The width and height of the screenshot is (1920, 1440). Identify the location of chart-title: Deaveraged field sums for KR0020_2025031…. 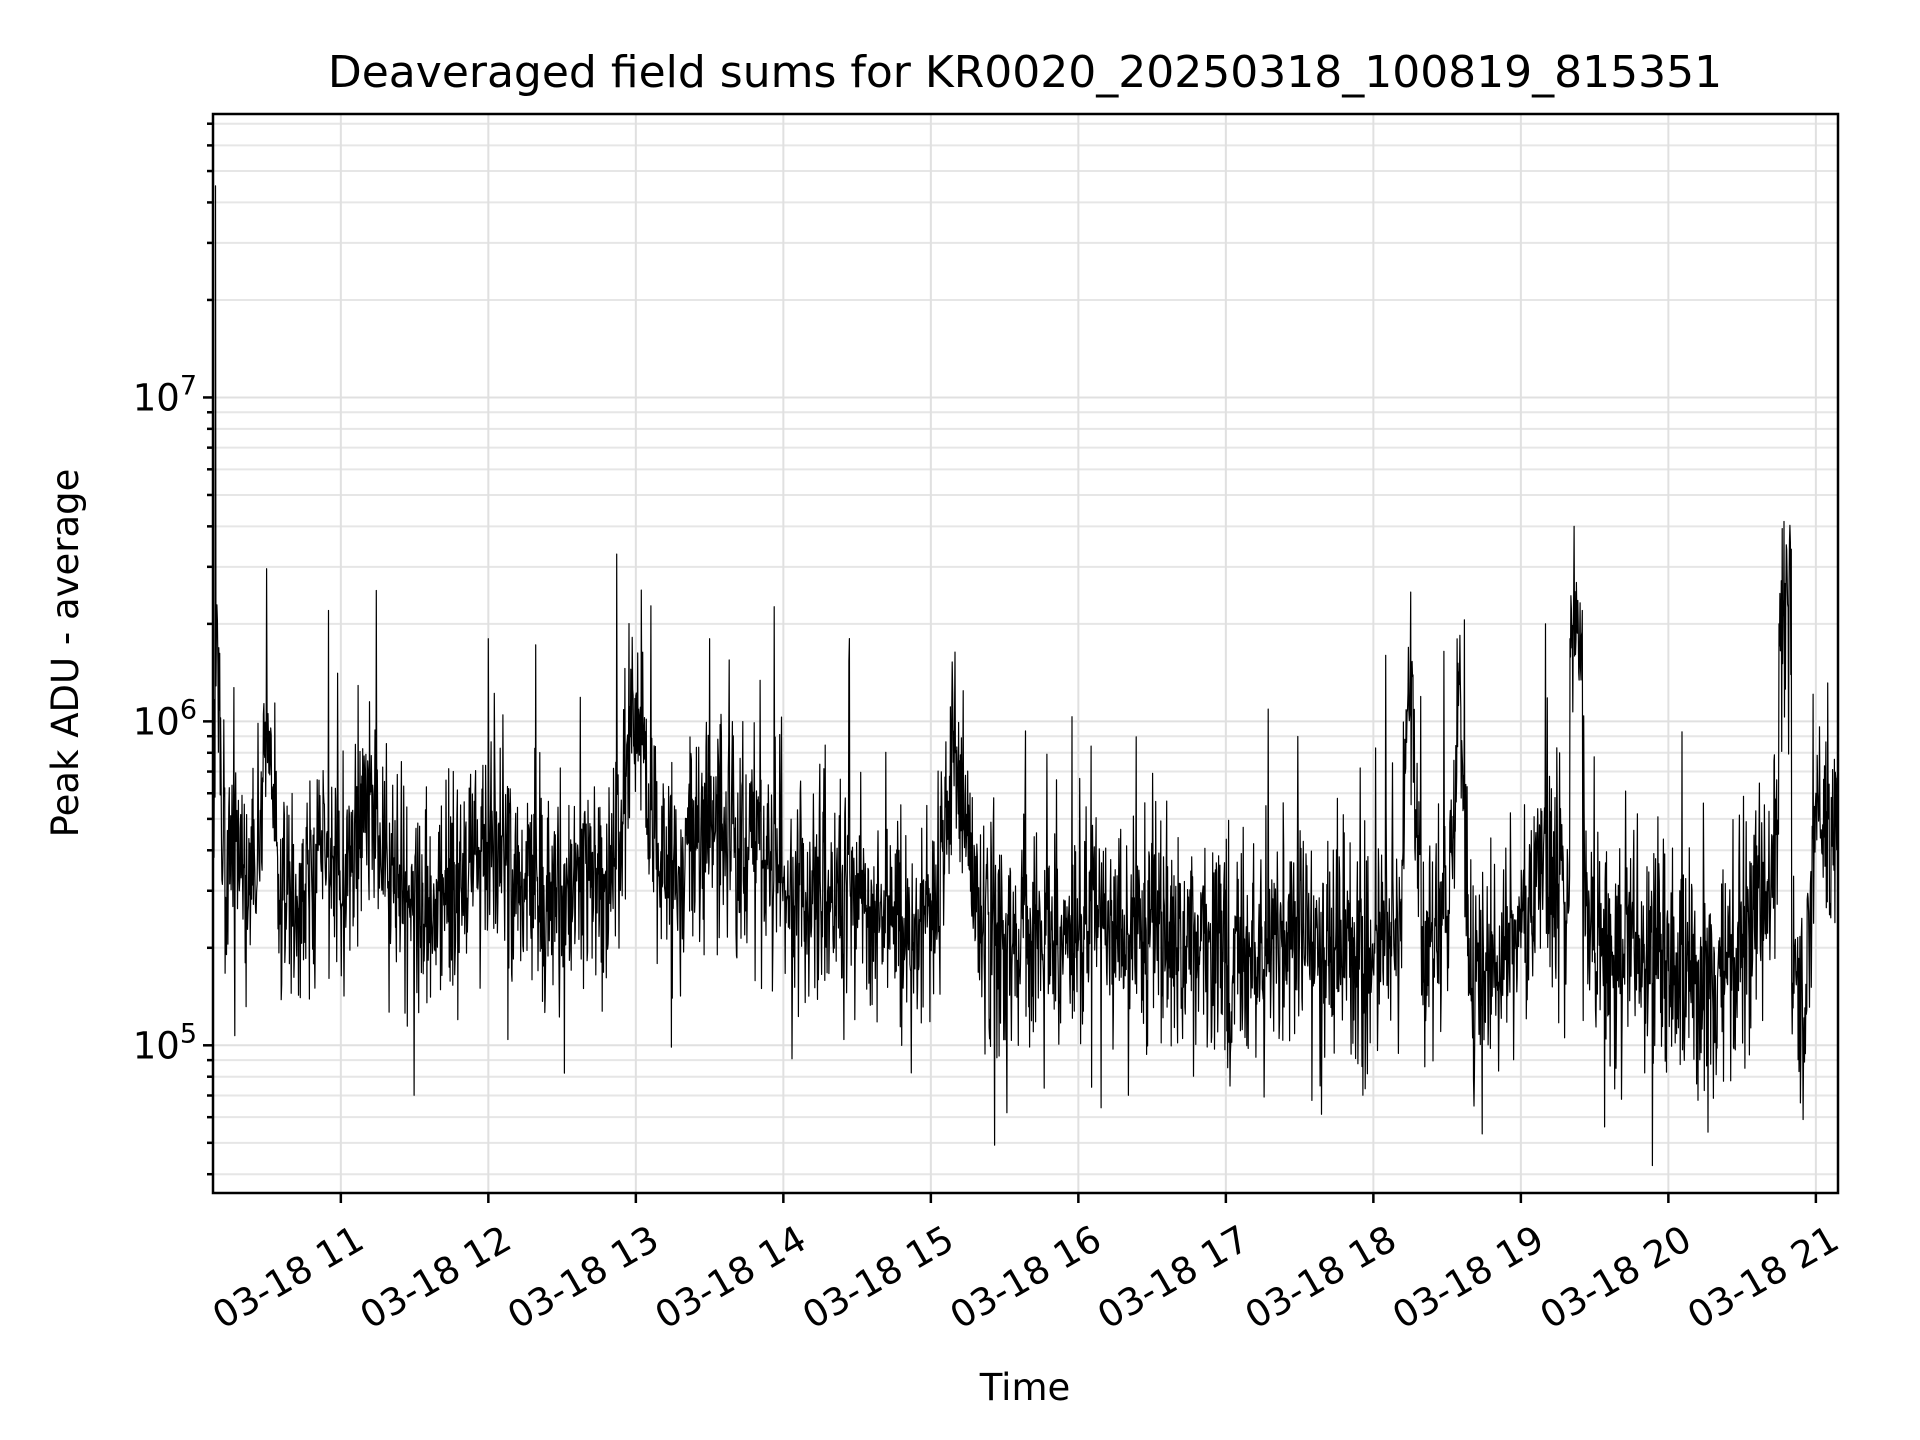
(1025, 72).